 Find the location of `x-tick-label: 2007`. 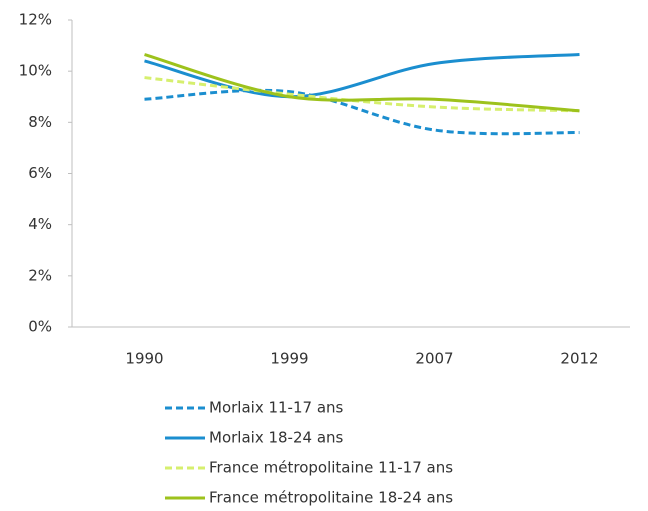

x-tick-label: 2007 is located at coordinates (434, 359).